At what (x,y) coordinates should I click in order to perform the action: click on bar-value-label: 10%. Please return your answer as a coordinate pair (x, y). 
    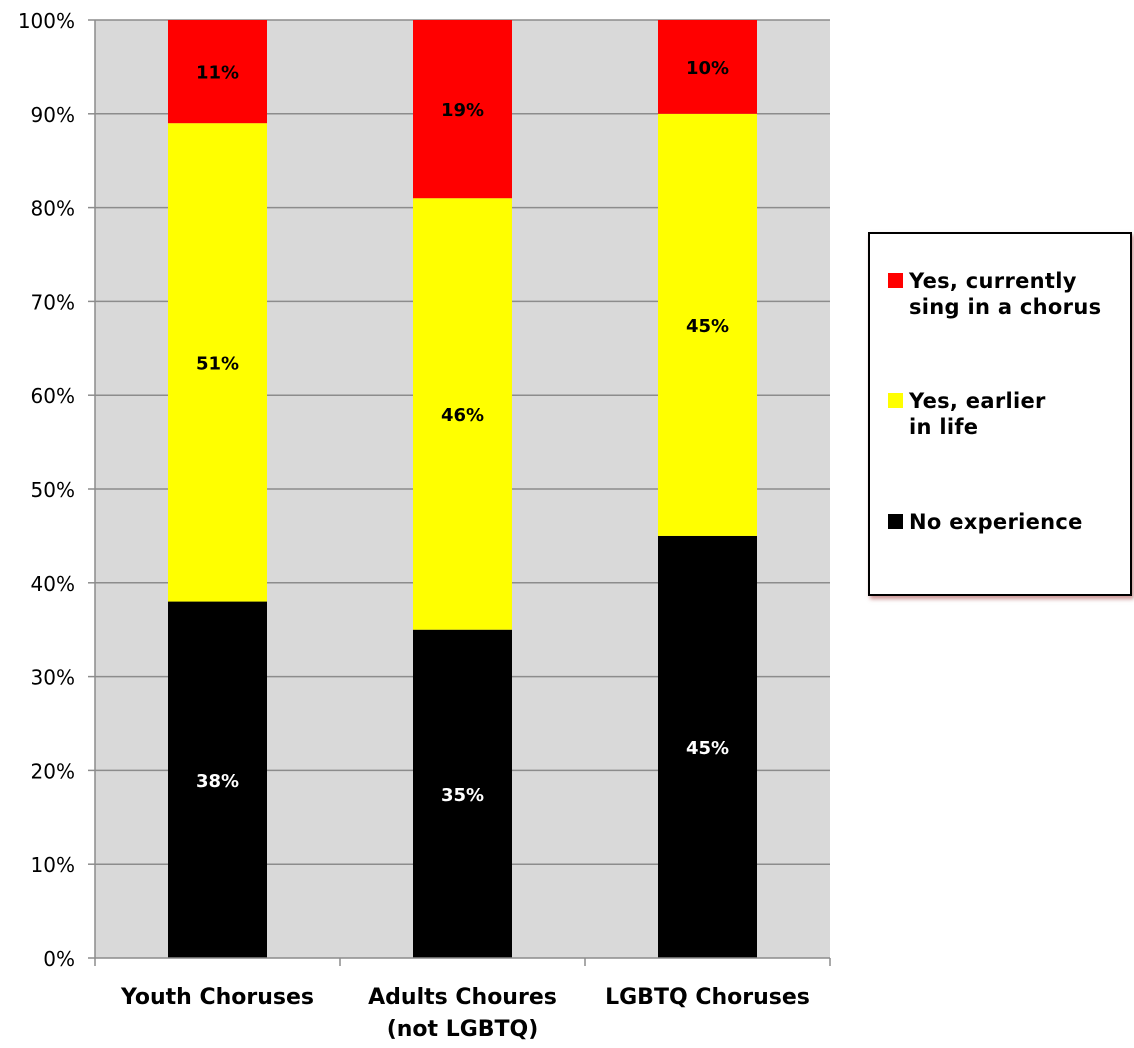
    Looking at the image, I should click on (707, 68).